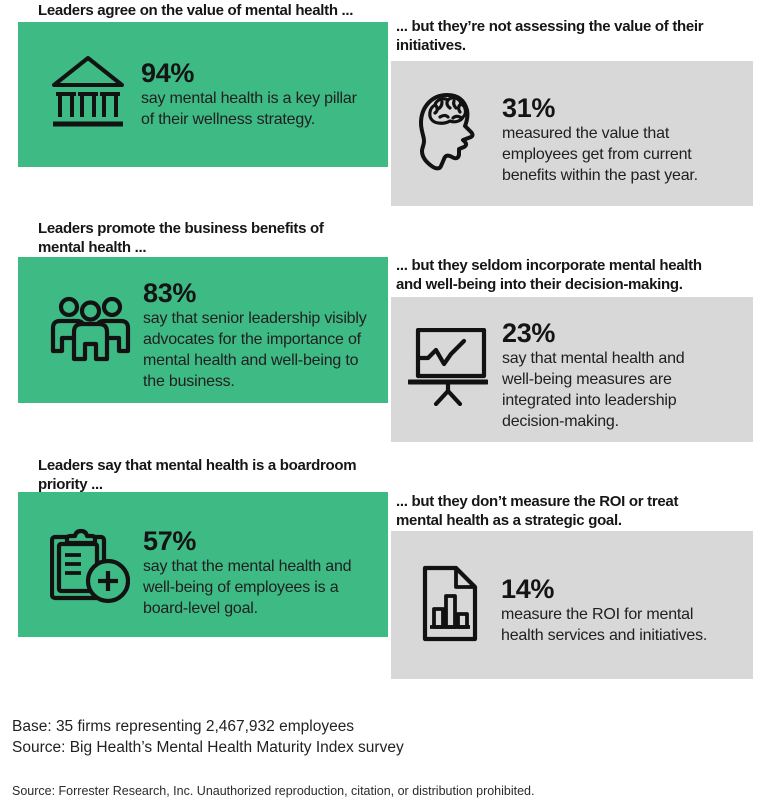 The width and height of the screenshot is (769, 800). What do you see at coordinates (168, 73) in the screenshot?
I see `stat-value: 94%` at bounding box center [168, 73].